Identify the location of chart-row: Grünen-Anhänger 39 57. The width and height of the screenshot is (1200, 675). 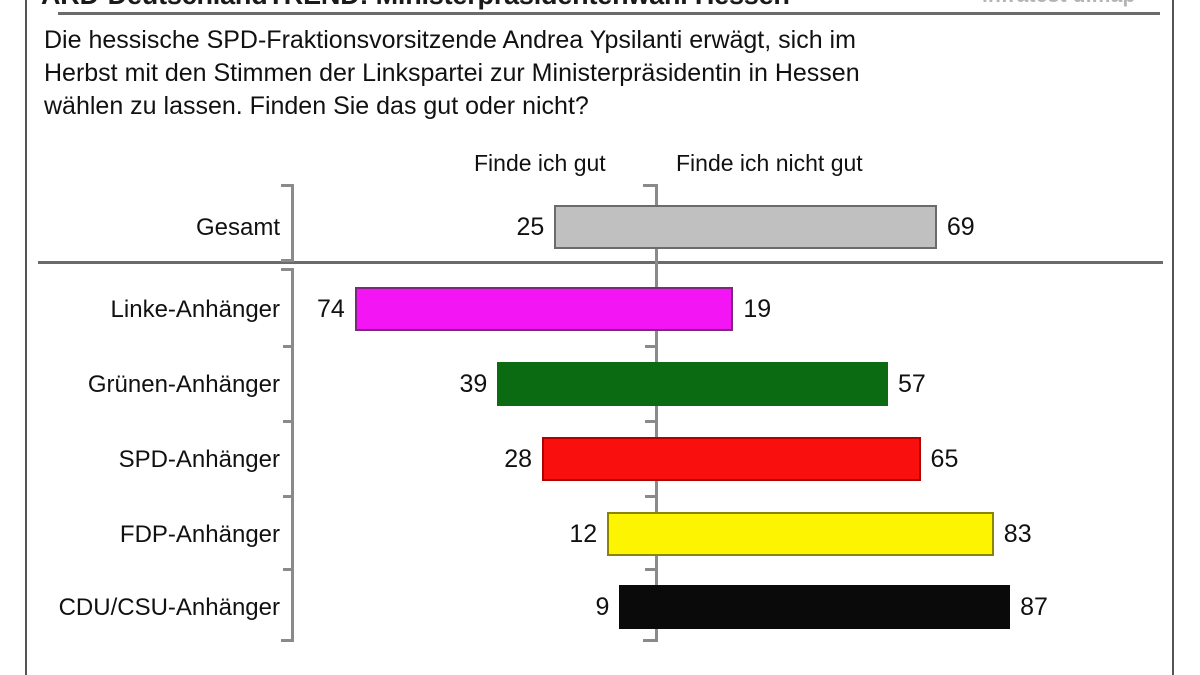
(600, 384).